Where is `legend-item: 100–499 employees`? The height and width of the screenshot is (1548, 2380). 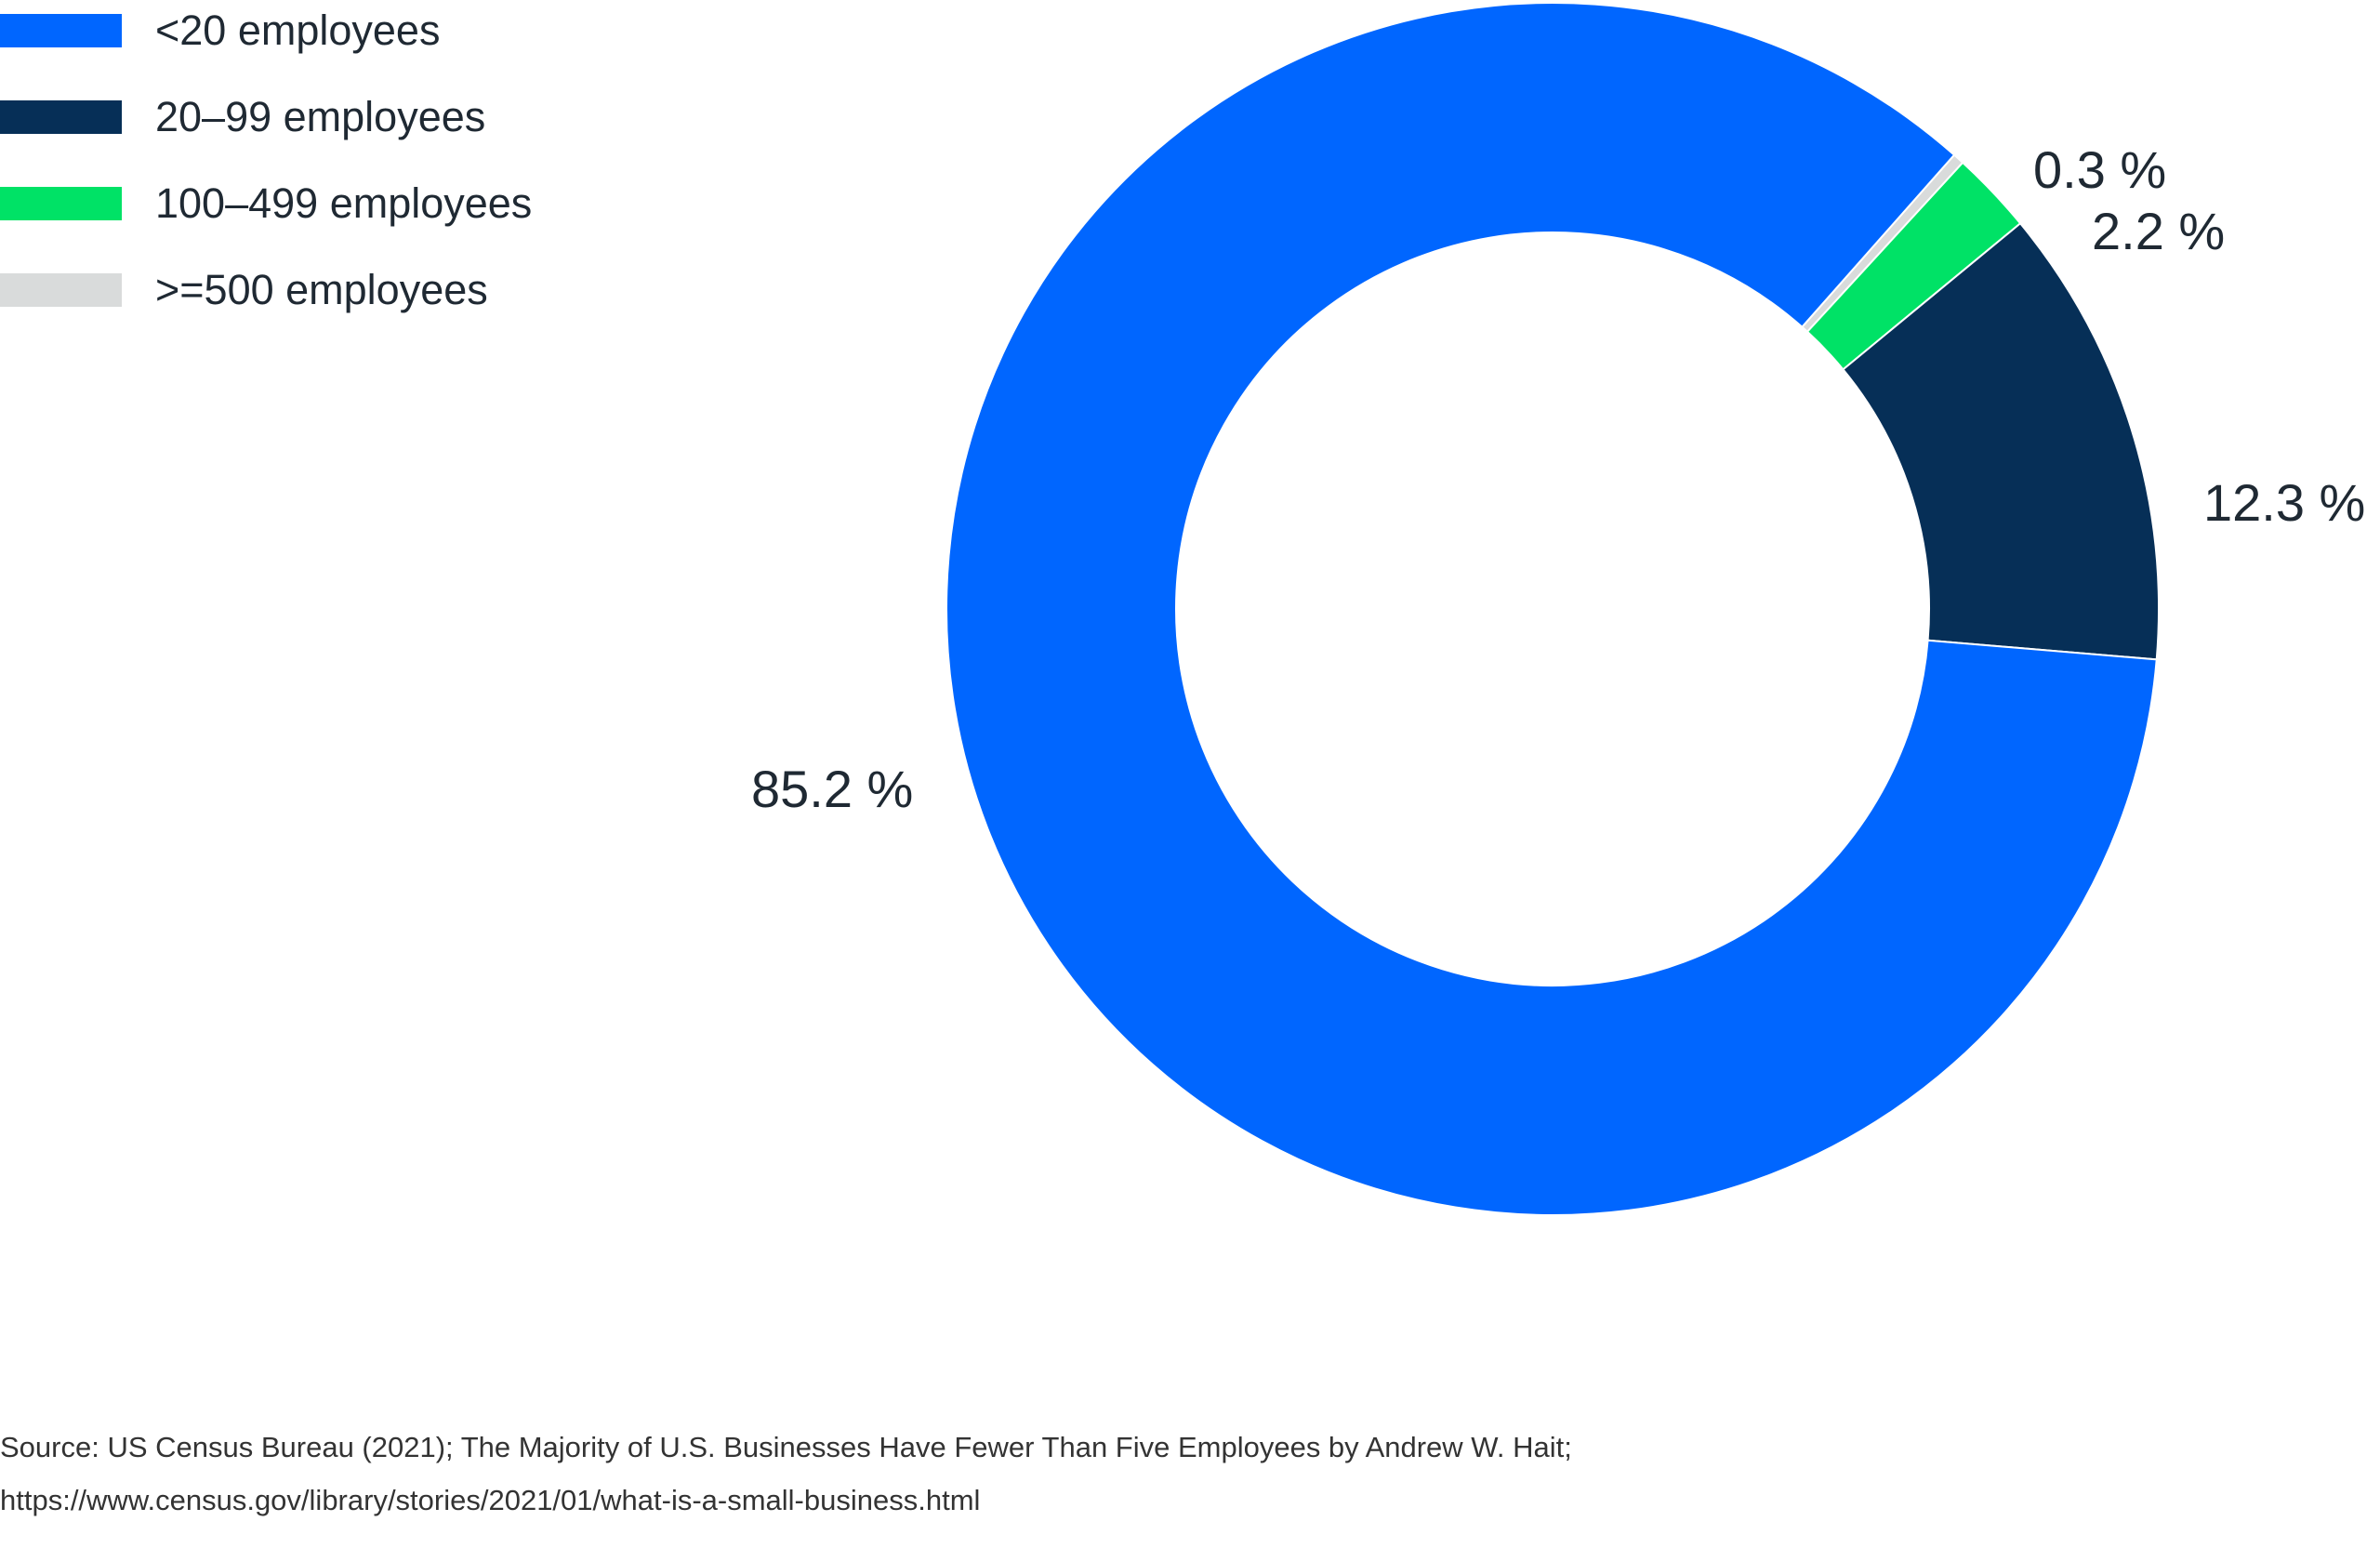 legend-item: 100–499 employees is located at coordinates (266, 203).